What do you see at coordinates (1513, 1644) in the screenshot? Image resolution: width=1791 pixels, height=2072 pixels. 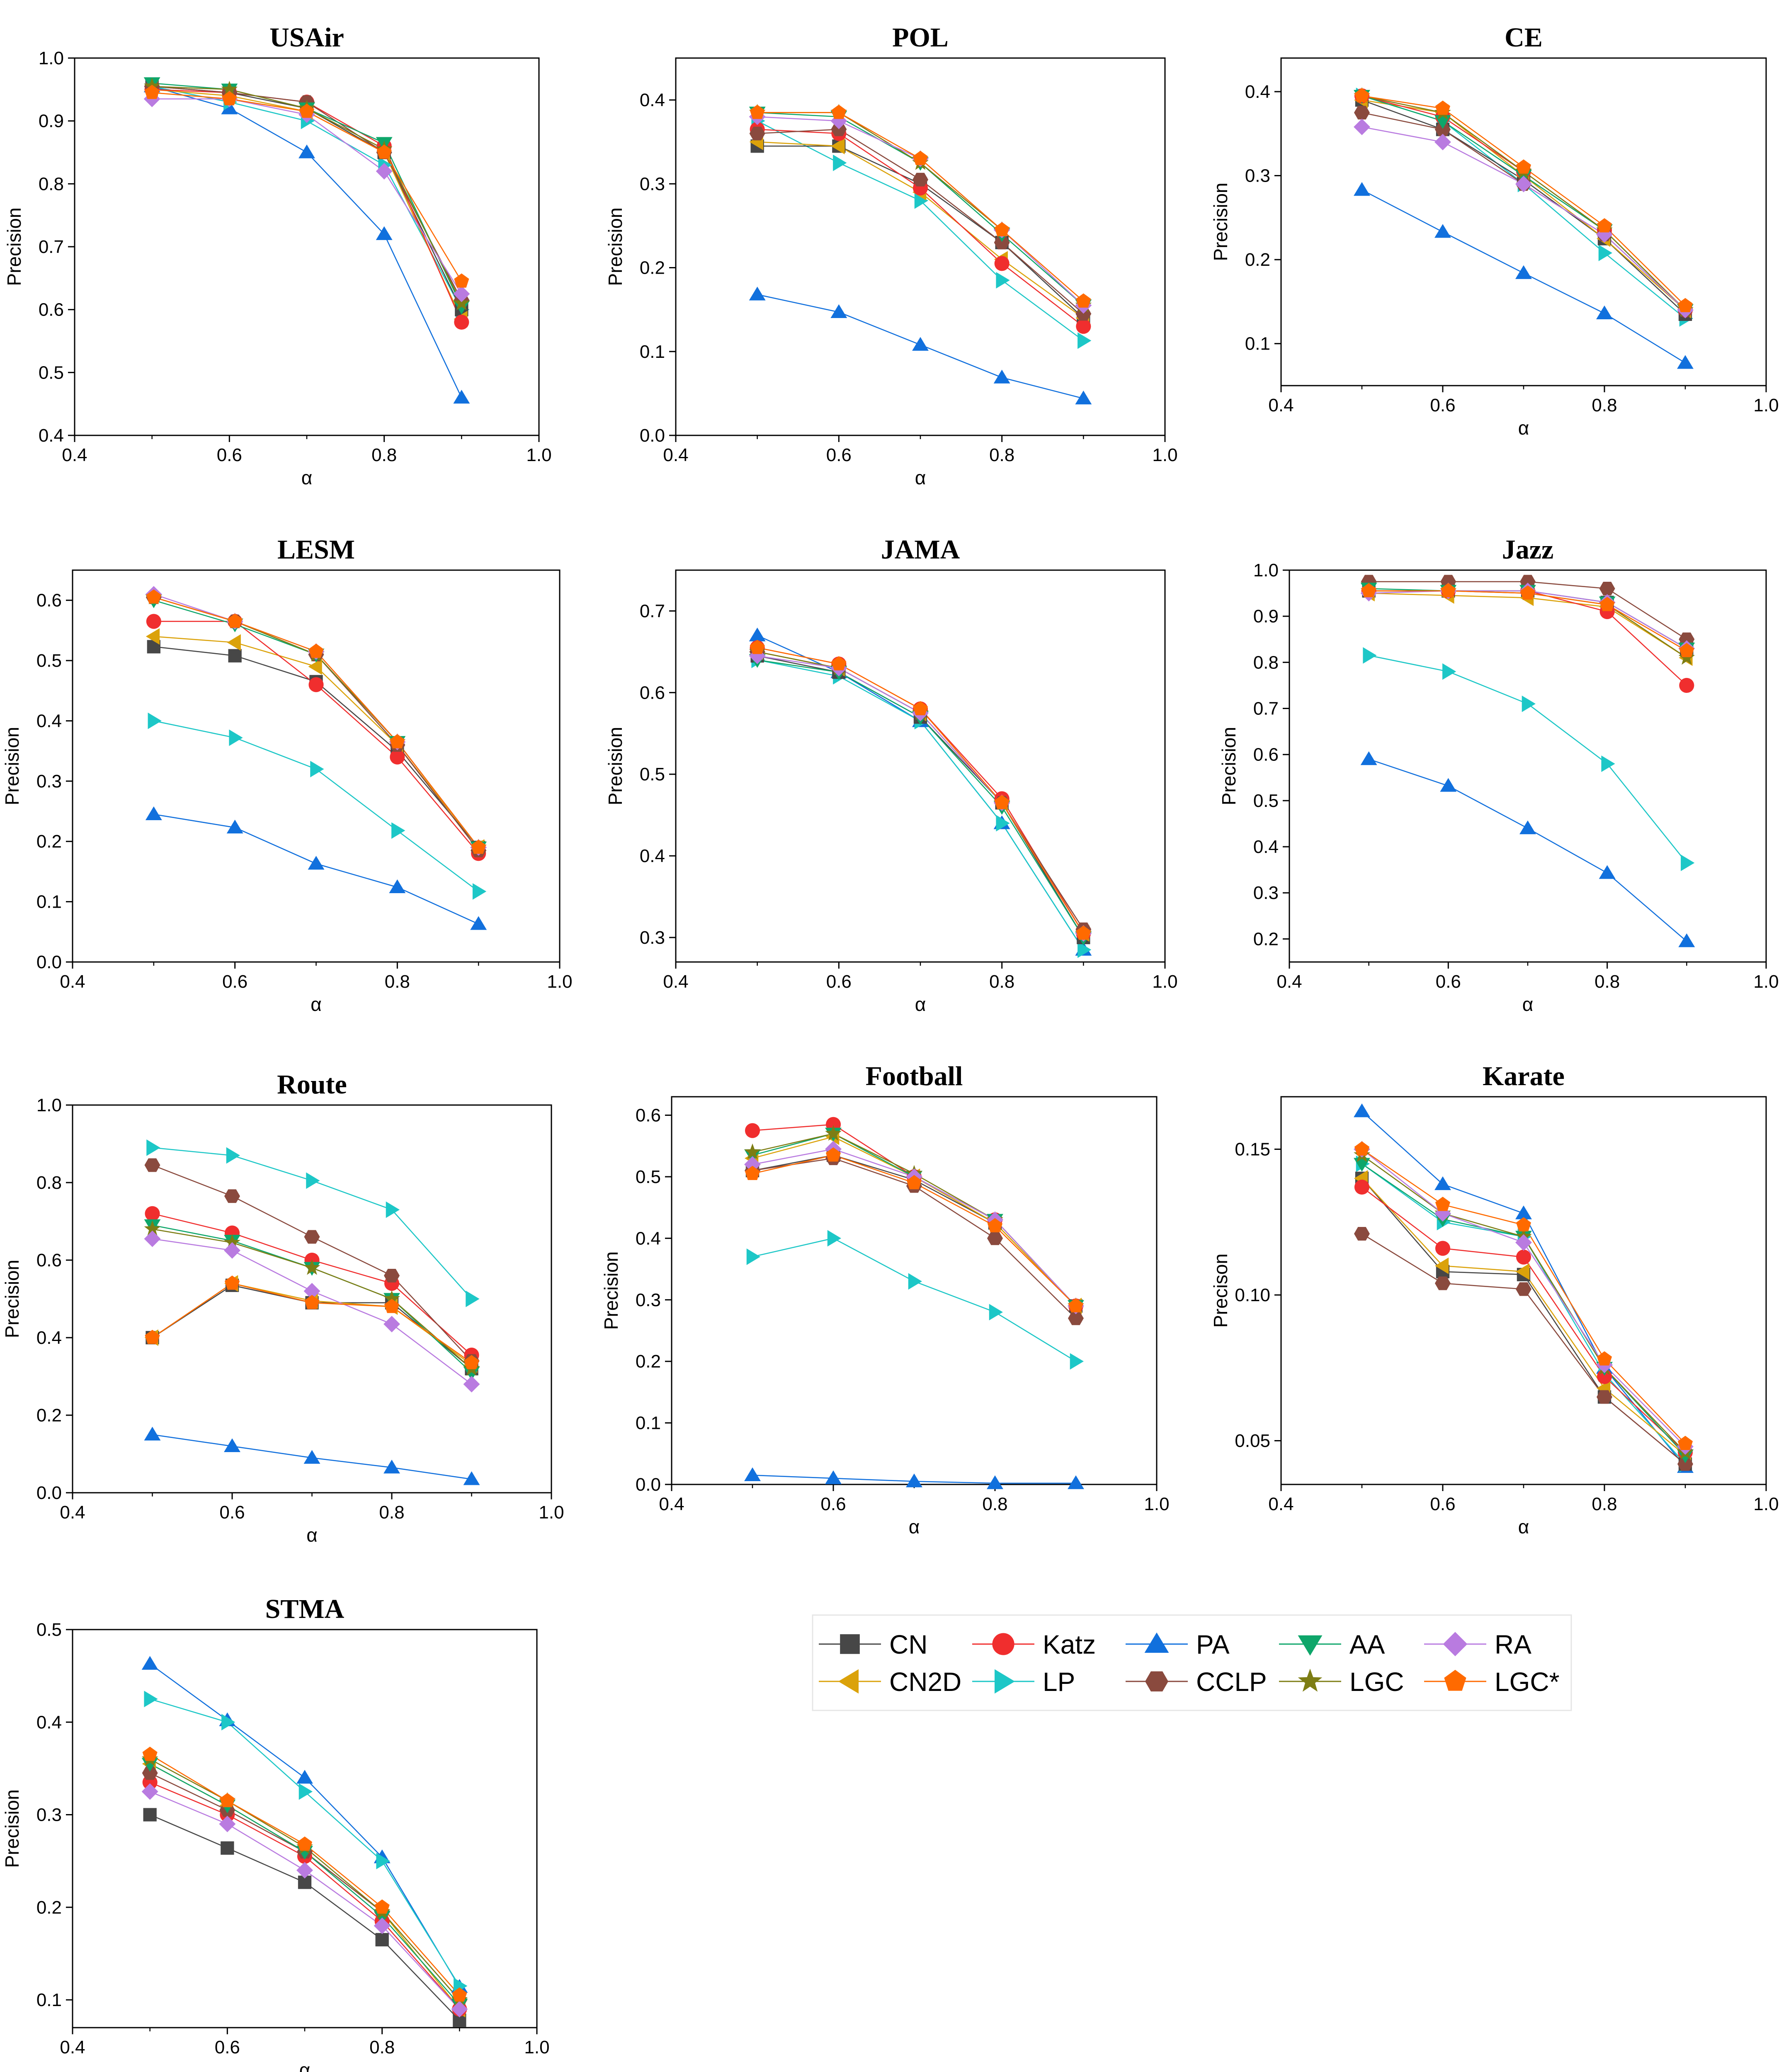 I see `legend-label: RA` at bounding box center [1513, 1644].